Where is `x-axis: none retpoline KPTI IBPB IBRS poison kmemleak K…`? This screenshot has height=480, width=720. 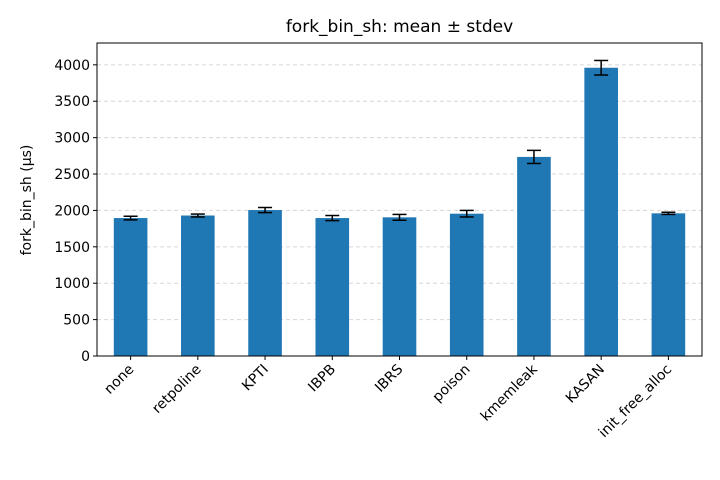 x-axis: none retpoline KPTI IBPB IBRS poison kmemleak K… is located at coordinates (388, 398).